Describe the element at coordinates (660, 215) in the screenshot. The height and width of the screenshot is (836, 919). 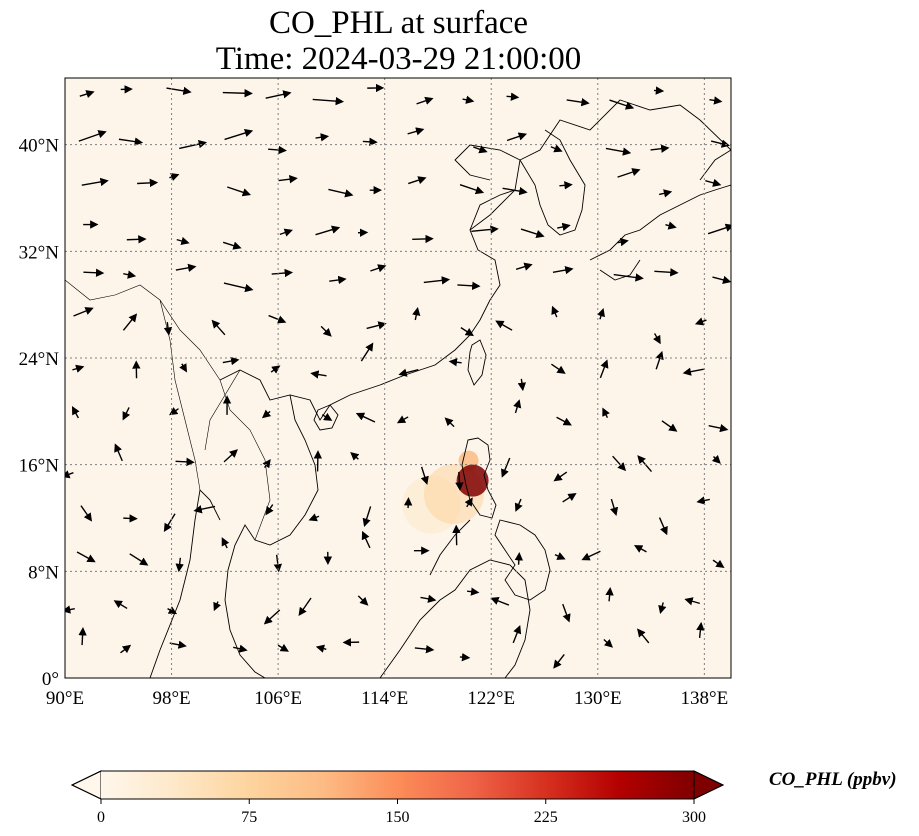
I see `coastline-japan` at that location.